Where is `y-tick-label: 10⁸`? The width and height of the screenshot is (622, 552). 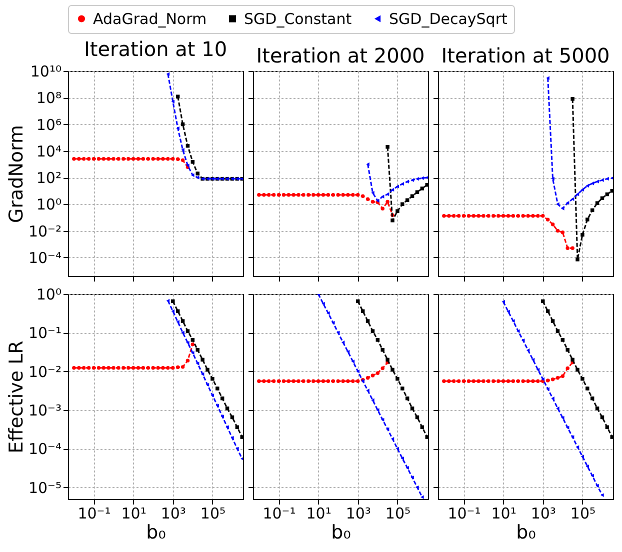 y-tick-label: 10⁸ is located at coordinates (49, 98).